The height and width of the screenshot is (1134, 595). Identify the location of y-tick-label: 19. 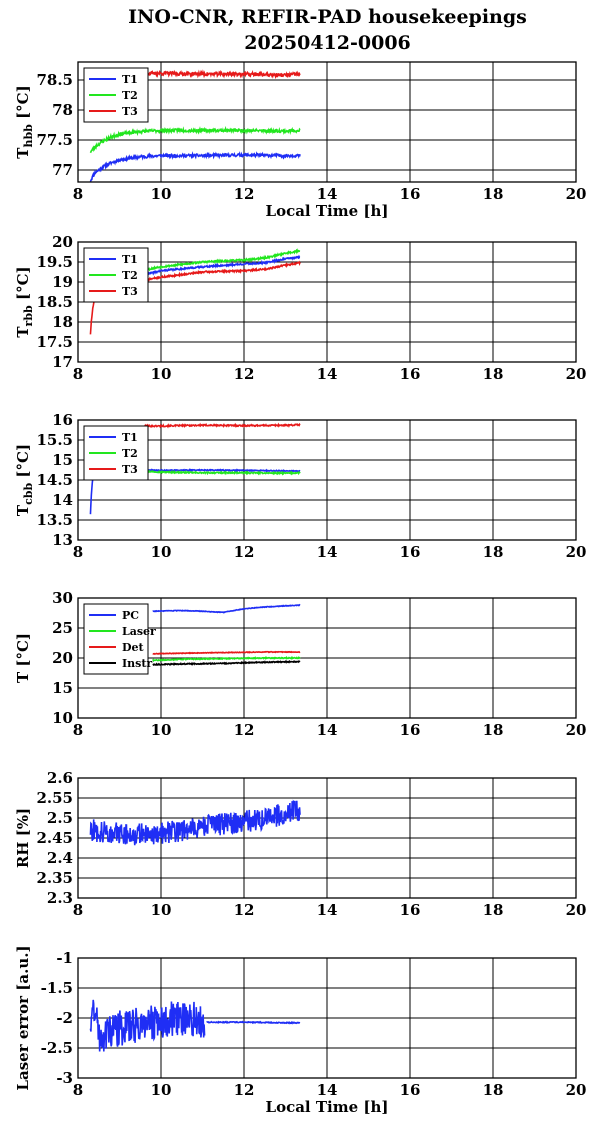
(62, 282).